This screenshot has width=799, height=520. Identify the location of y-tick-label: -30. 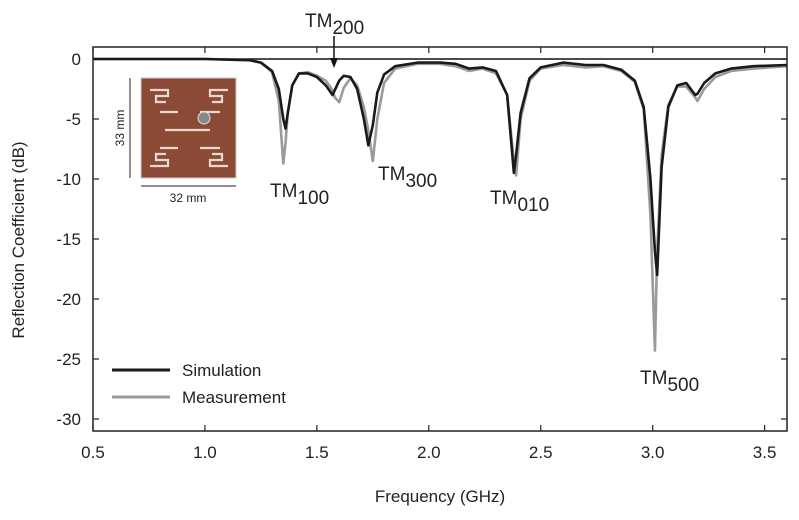
(68, 419).